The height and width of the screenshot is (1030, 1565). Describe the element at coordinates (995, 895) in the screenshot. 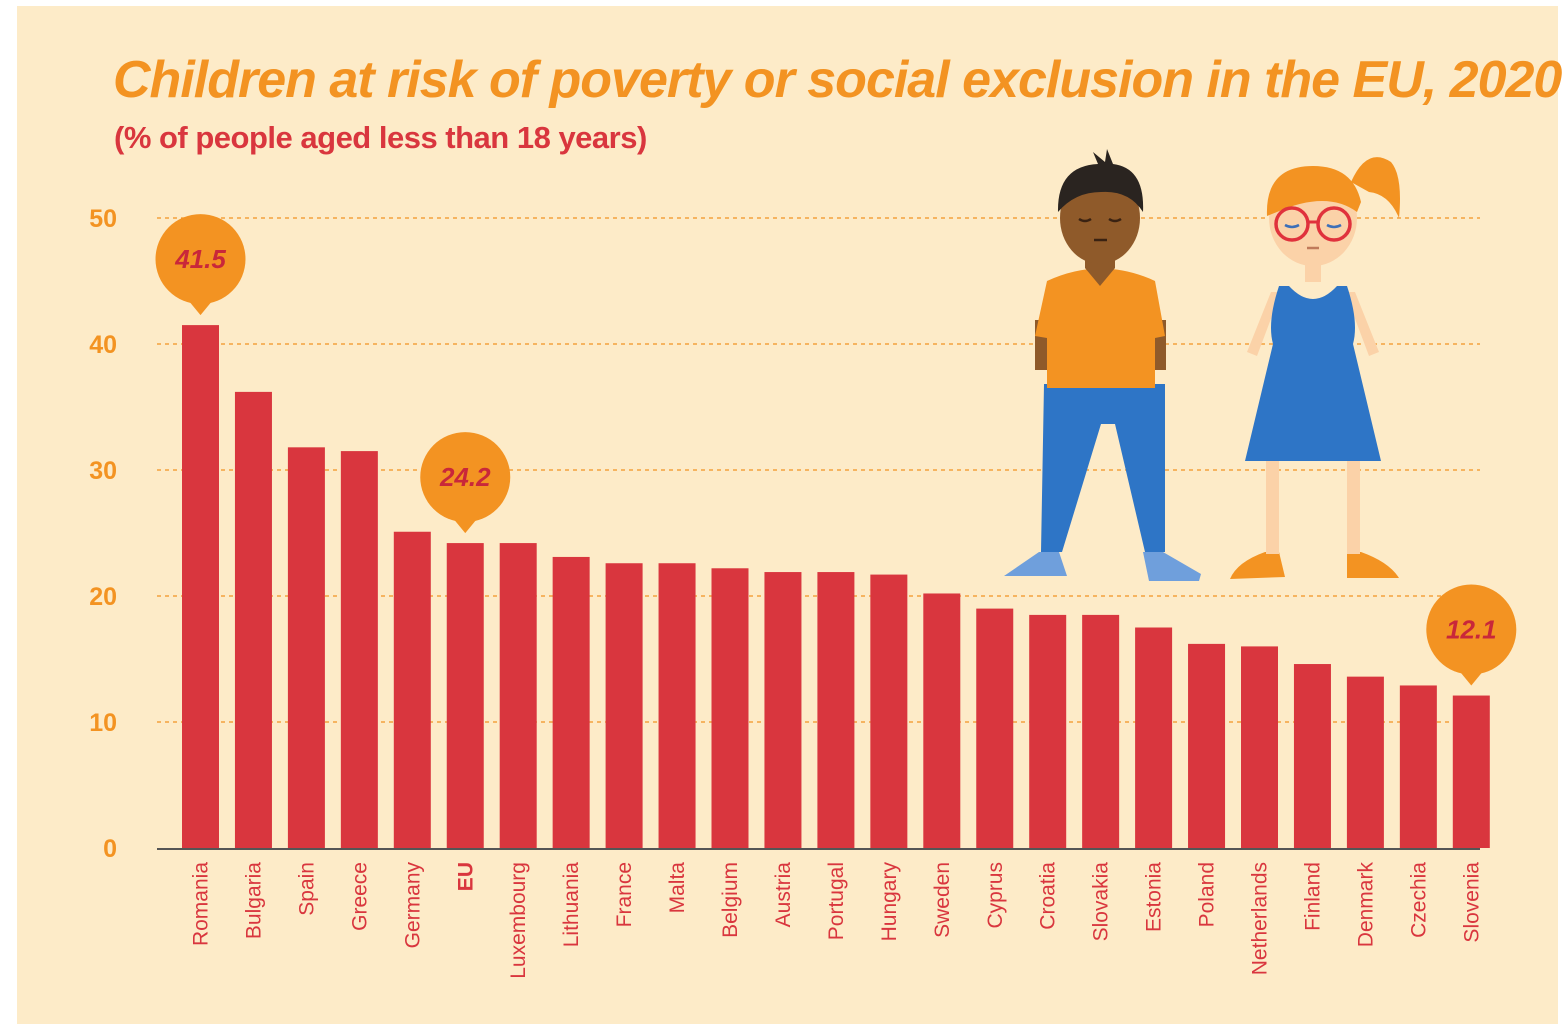

I see `x-tick-label: Cyprus` at that location.